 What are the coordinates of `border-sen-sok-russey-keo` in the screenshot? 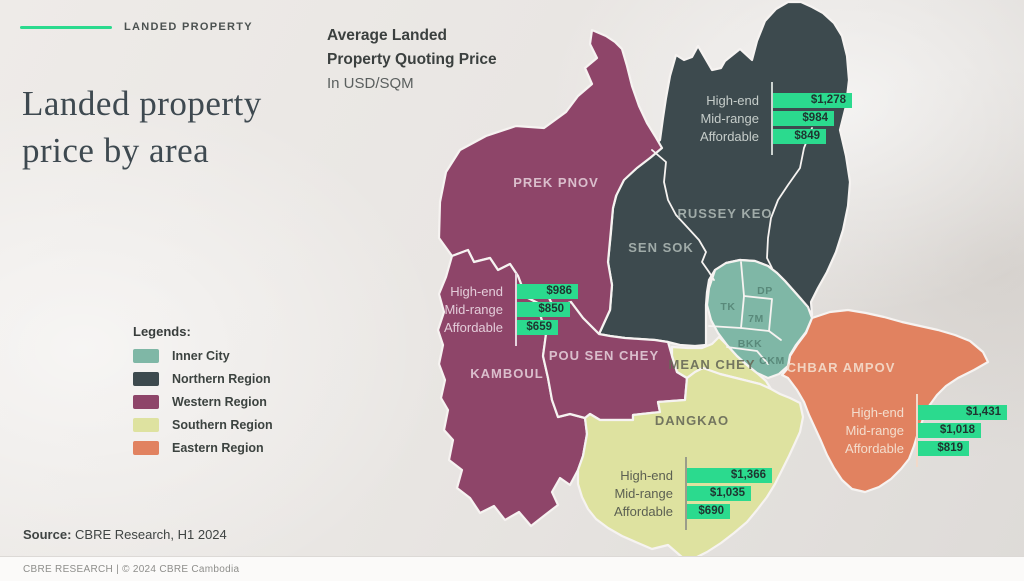 It's located at (683, 215).